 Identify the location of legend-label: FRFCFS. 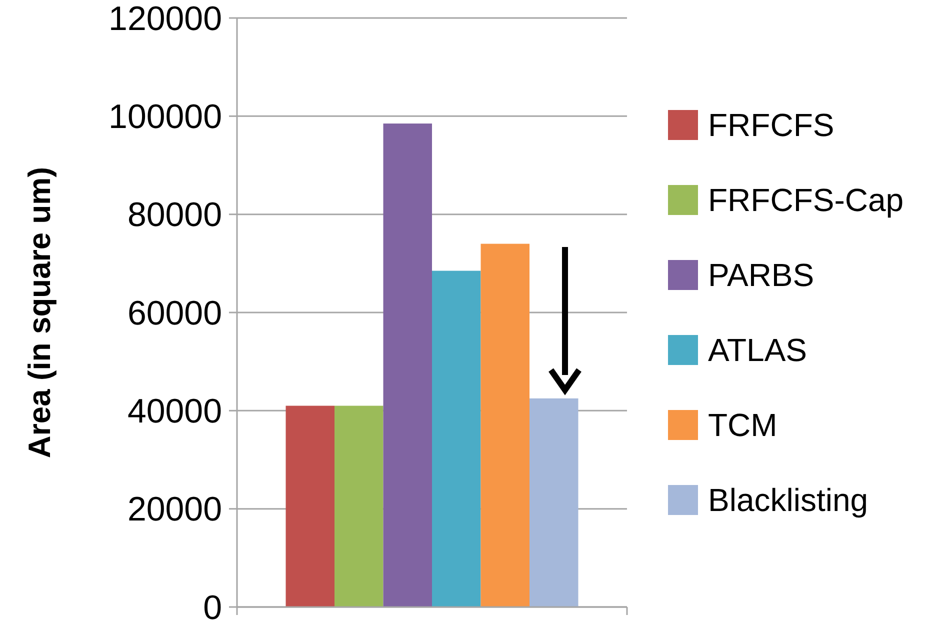
(771, 125).